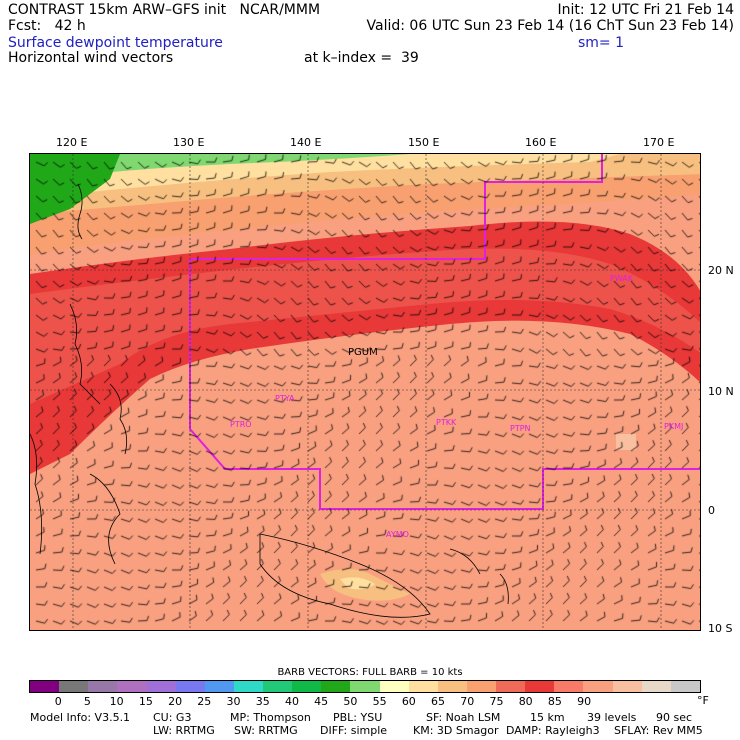 The image size is (740, 740). I want to click on colorbar-title: BARB VECTORS: FULL BARB = 10 kts, so click(370, 672).